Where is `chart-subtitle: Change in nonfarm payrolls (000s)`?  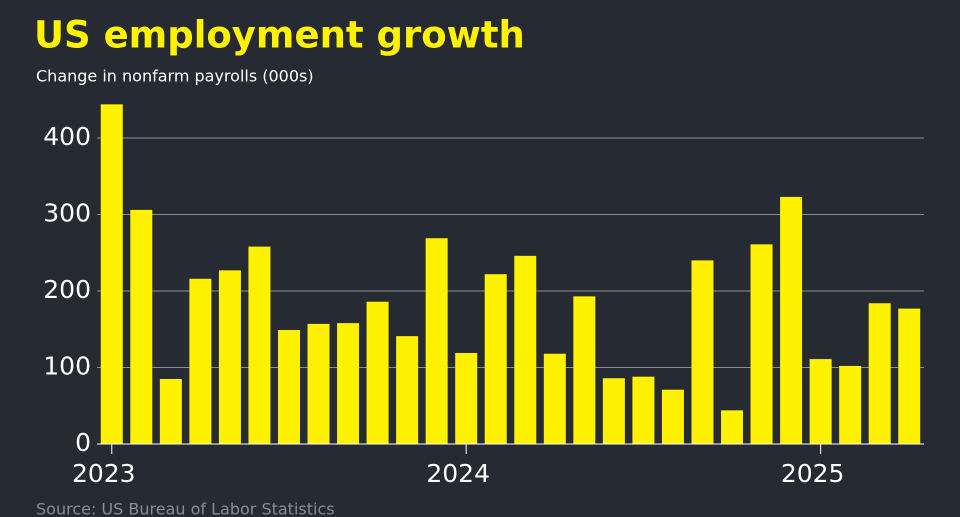
chart-subtitle: Change in nonfarm payrolls (000s) is located at coordinates (175, 76).